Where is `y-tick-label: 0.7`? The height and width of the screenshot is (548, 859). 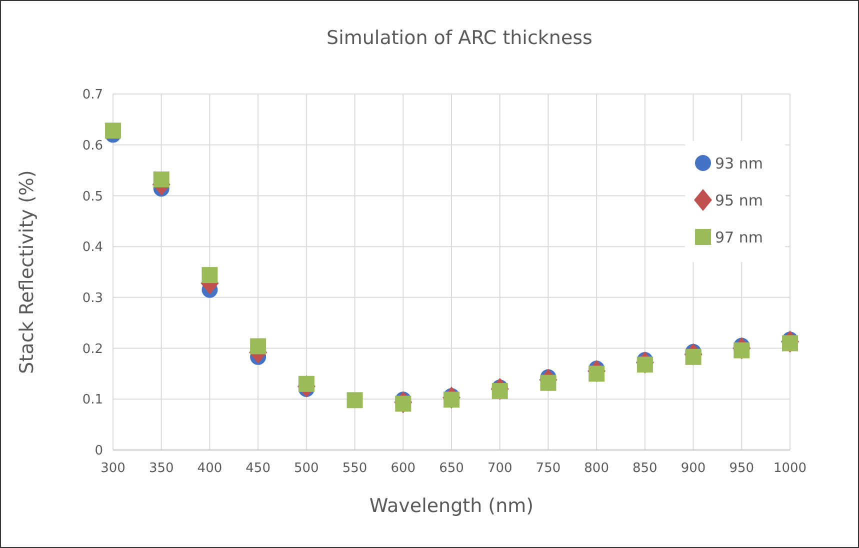 y-tick-label: 0.7 is located at coordinates (92, 95).